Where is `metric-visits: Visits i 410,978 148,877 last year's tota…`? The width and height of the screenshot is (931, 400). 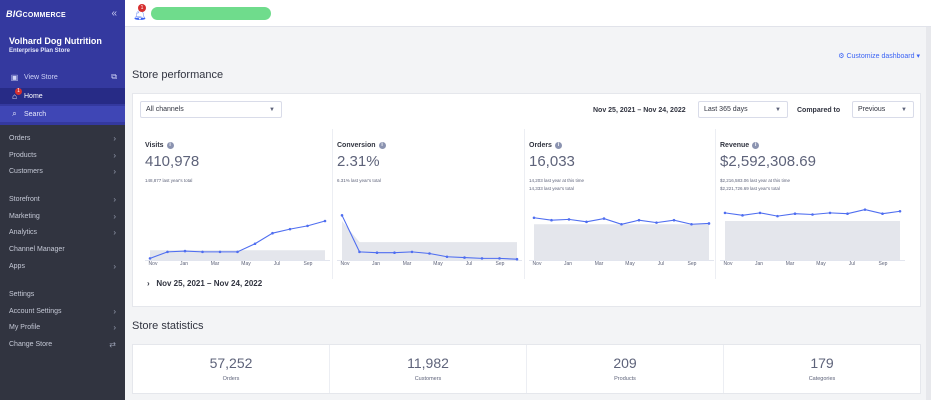
metric-visits: Visits i 410,978 148,877 last year's tota… is located at coordinates (237, 217).